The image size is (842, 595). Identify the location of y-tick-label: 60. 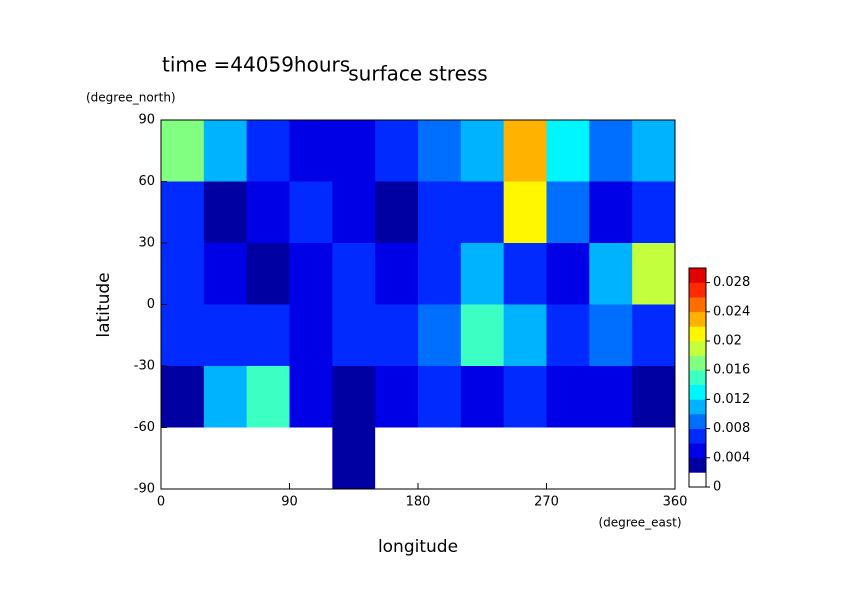
(146, 181).